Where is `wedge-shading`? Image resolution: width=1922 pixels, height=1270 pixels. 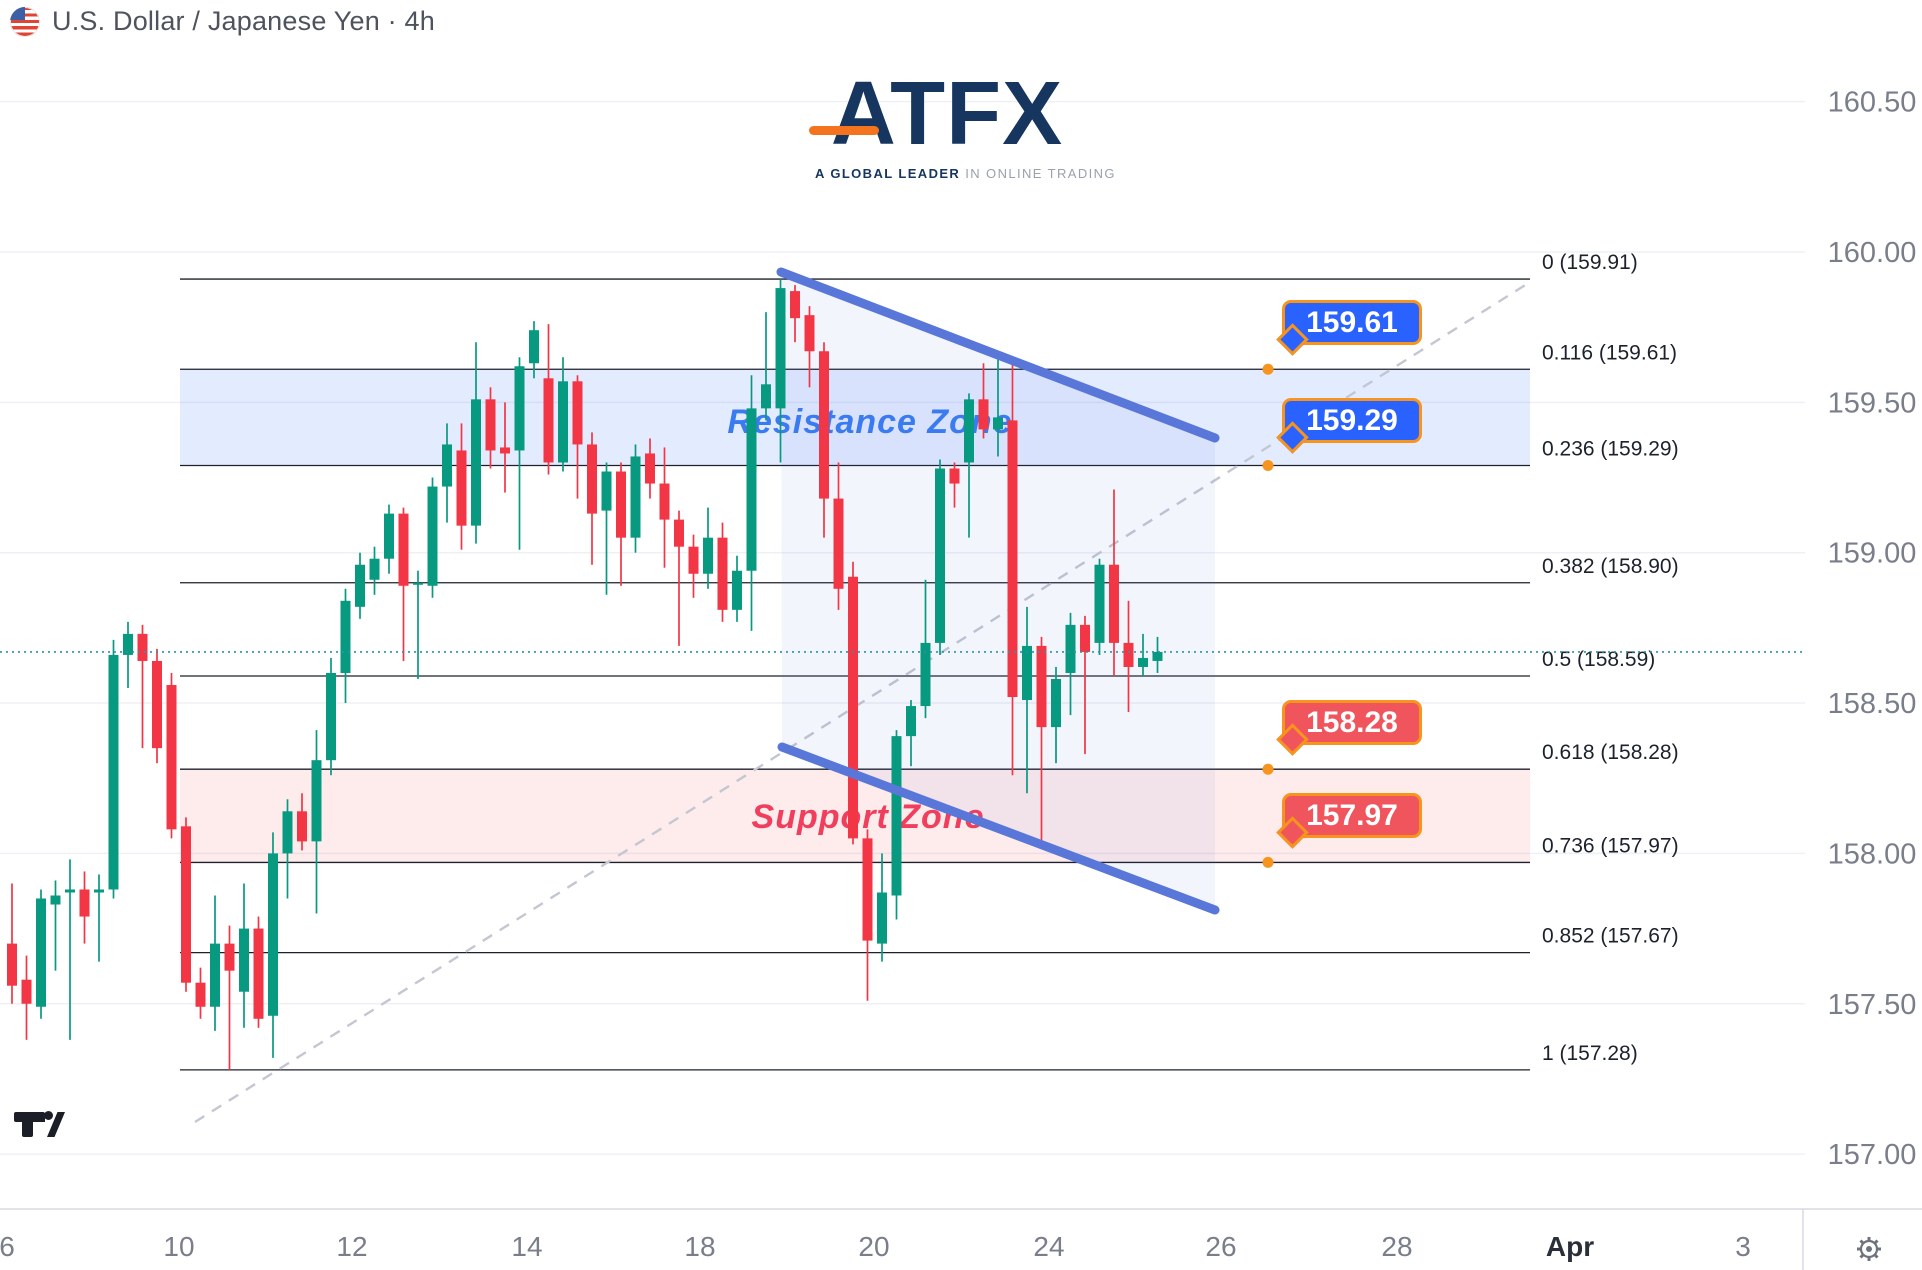
wedge-shading is located at coordinates (998, 591).